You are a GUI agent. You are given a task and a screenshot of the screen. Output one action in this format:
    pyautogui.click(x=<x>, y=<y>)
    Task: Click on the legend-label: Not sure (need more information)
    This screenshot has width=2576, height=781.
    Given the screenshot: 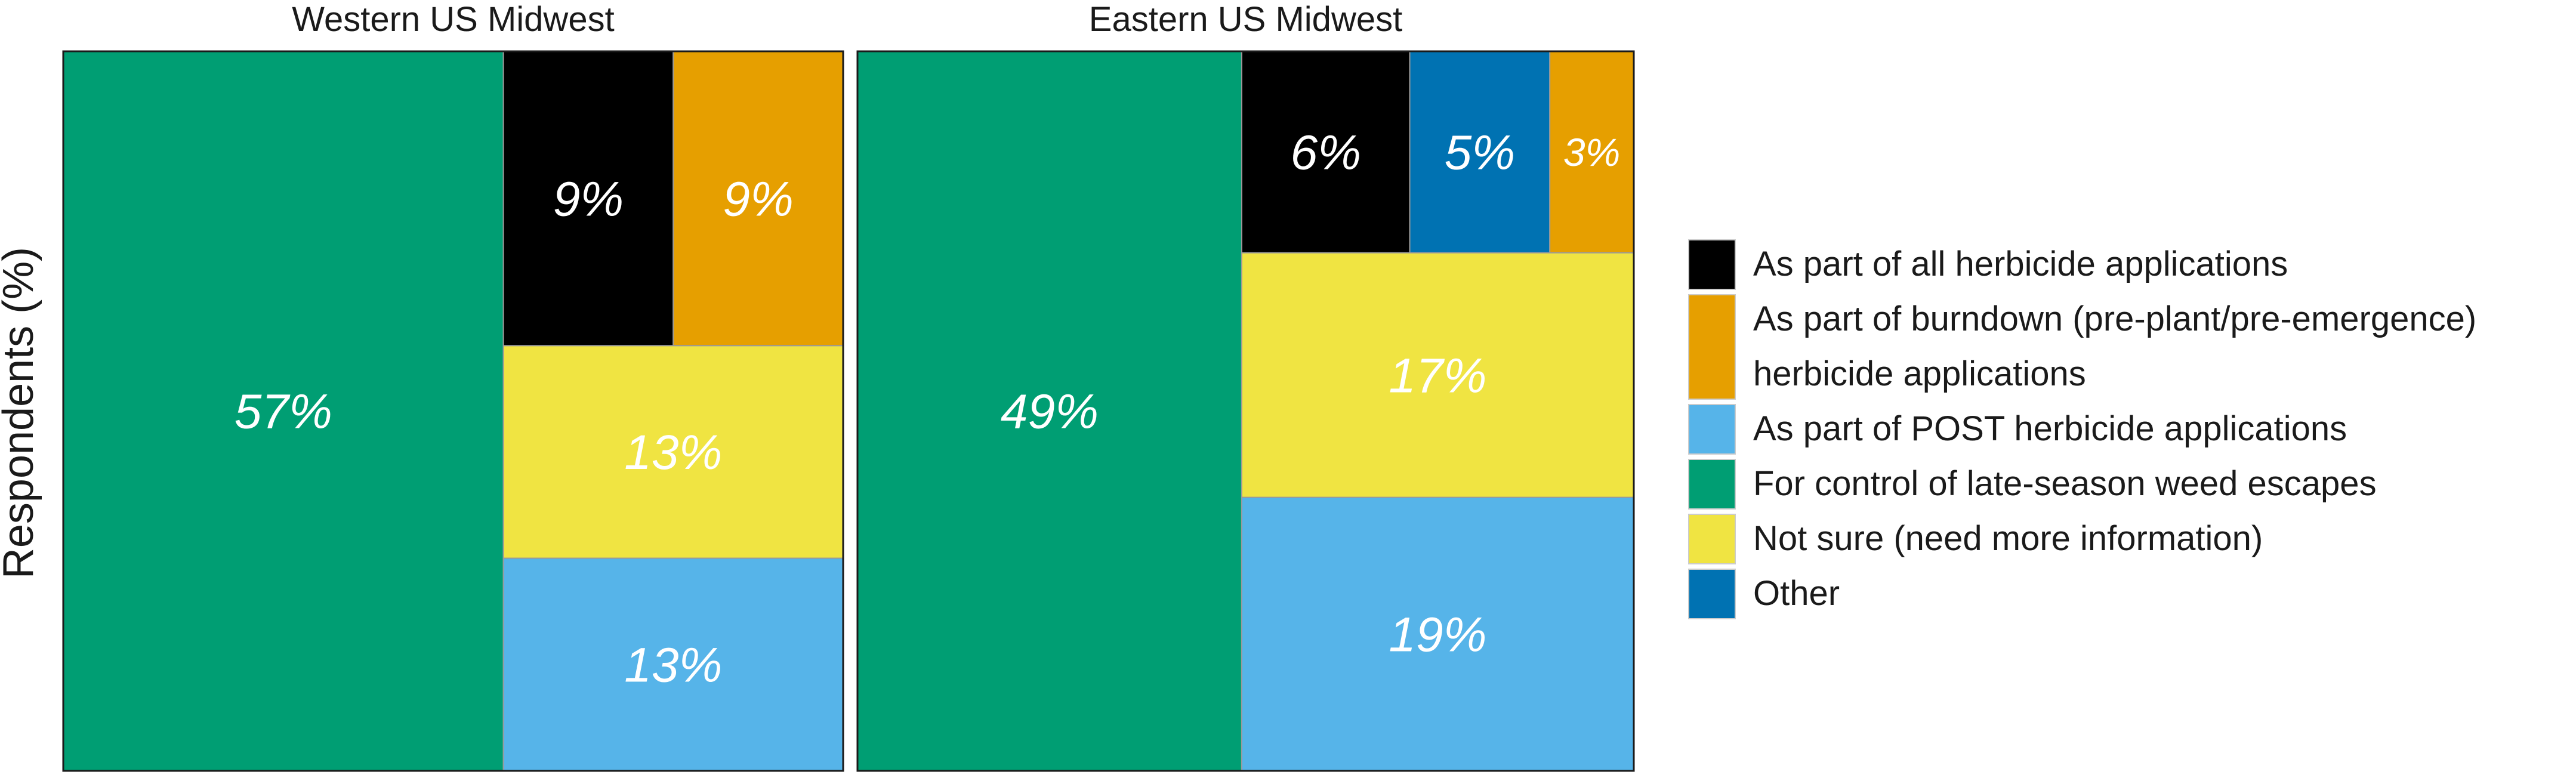 What is the action you would take?
    pyautogui.click(x=2008, y=538)
    